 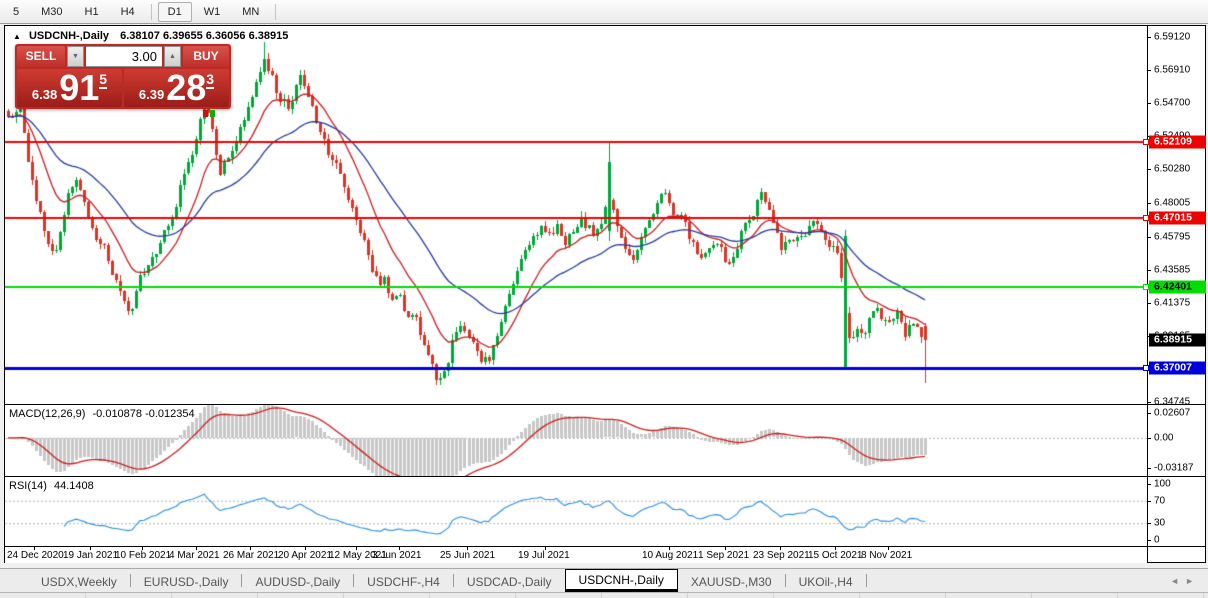 I want to click on rsi-tick-label: 30, so click(x=1160, y=523).